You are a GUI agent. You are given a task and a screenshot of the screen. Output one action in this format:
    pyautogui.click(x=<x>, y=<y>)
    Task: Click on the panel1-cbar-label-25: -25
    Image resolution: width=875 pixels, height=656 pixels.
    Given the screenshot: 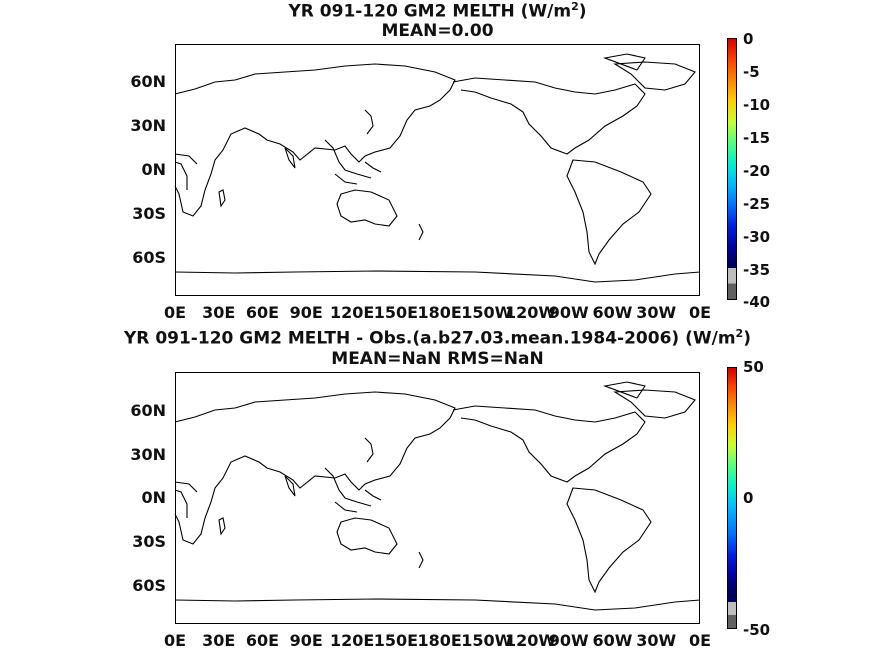 What is the action you would take?
    pyautogui.click(x=757, y=204)
    